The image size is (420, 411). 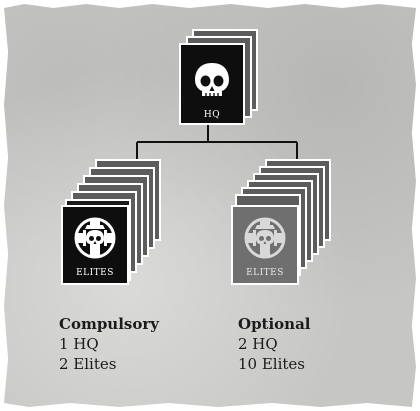 What do you see at coordinates (88, 364) in the screenshot?
I see `compulsory-line: 2 Elites` at bounding box center [88, 364].